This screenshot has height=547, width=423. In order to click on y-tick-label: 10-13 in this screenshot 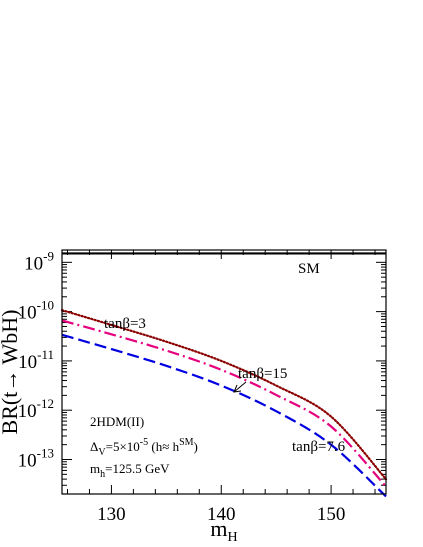, I will do `click(36, 458)`.